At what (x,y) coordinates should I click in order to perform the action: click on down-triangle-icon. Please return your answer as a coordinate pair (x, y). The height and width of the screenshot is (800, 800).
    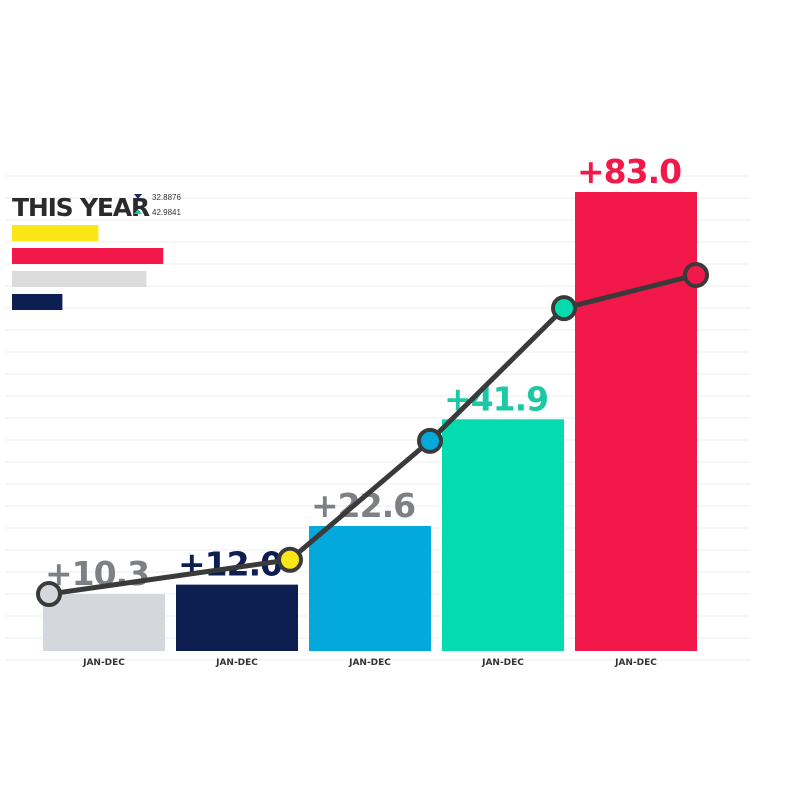
    Looking at the image, I should click on (138, 196).